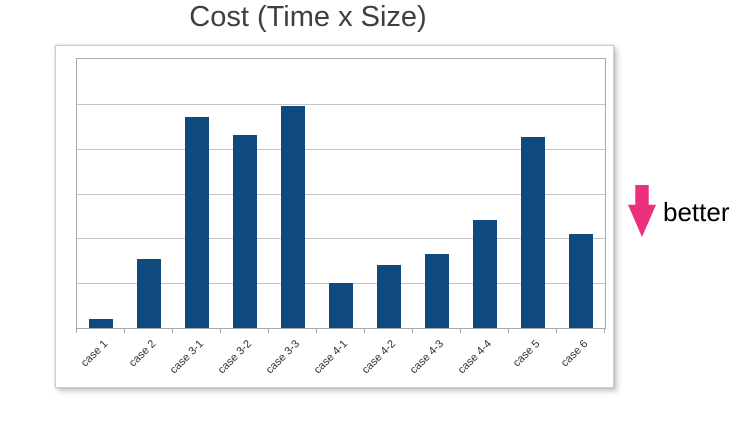 The image size is (750, 425). Describe the element at coordinates (426, 357) in the screenshot. I see `x-axis-label: case 4-3` at that location.